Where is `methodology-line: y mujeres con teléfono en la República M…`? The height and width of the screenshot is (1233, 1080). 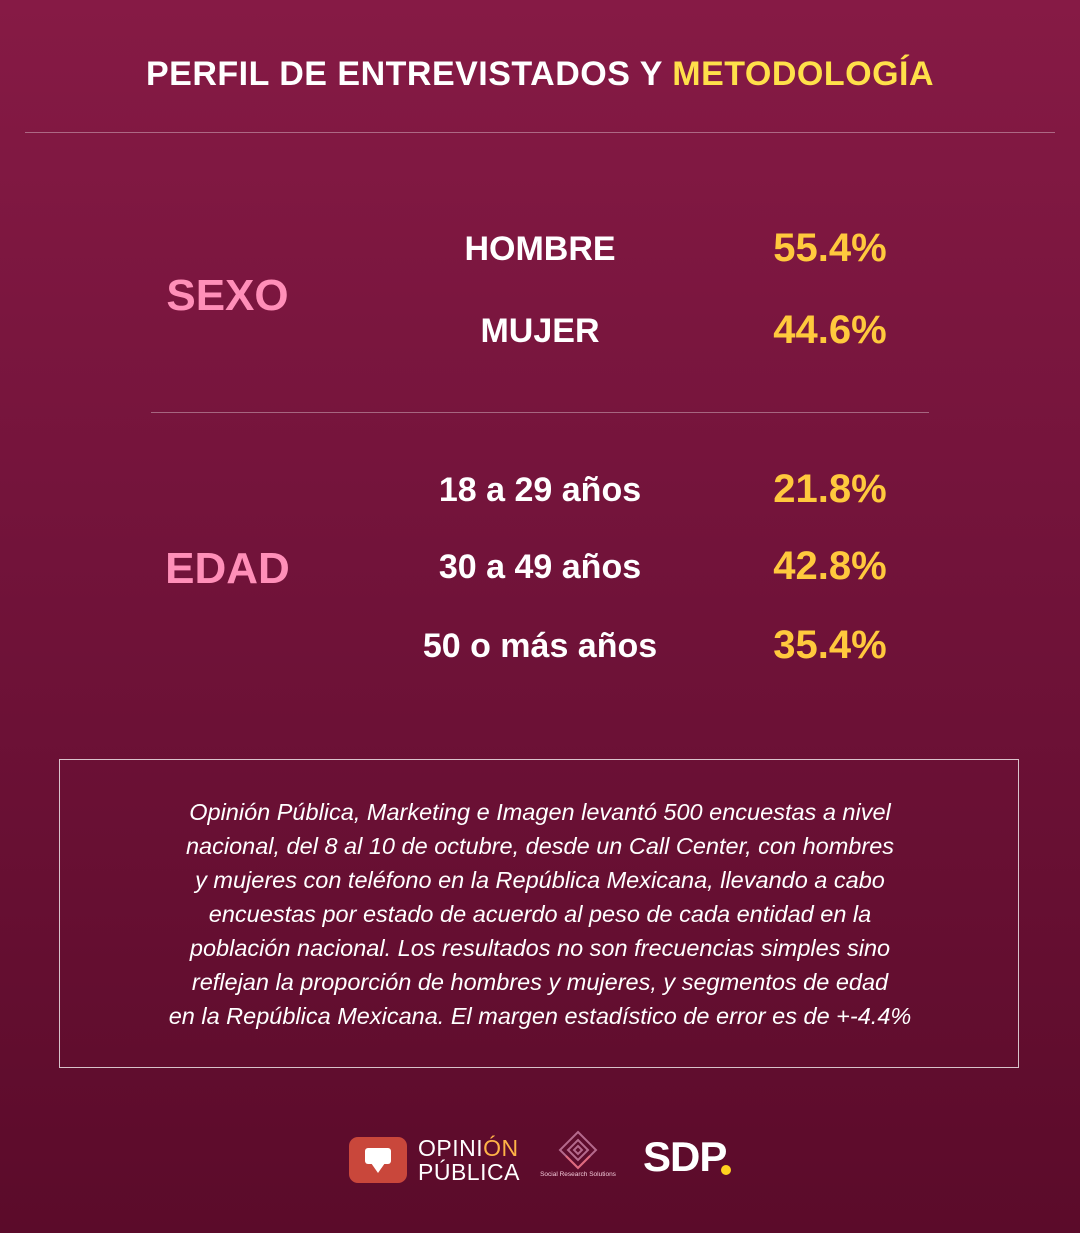 methodology-line: y mujeres con teléfono en la República M… is located at coordinates (540, 880).